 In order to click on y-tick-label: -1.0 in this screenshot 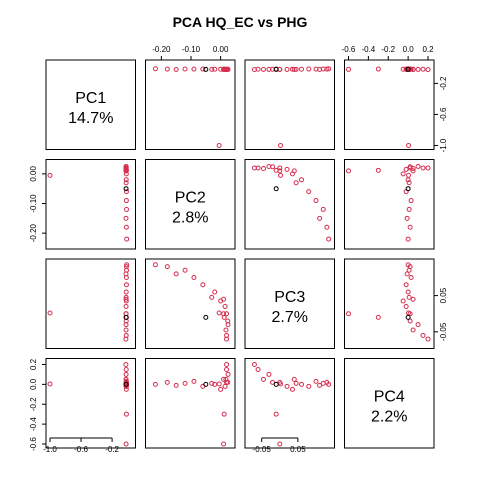, I will do `click(443, 145)`.